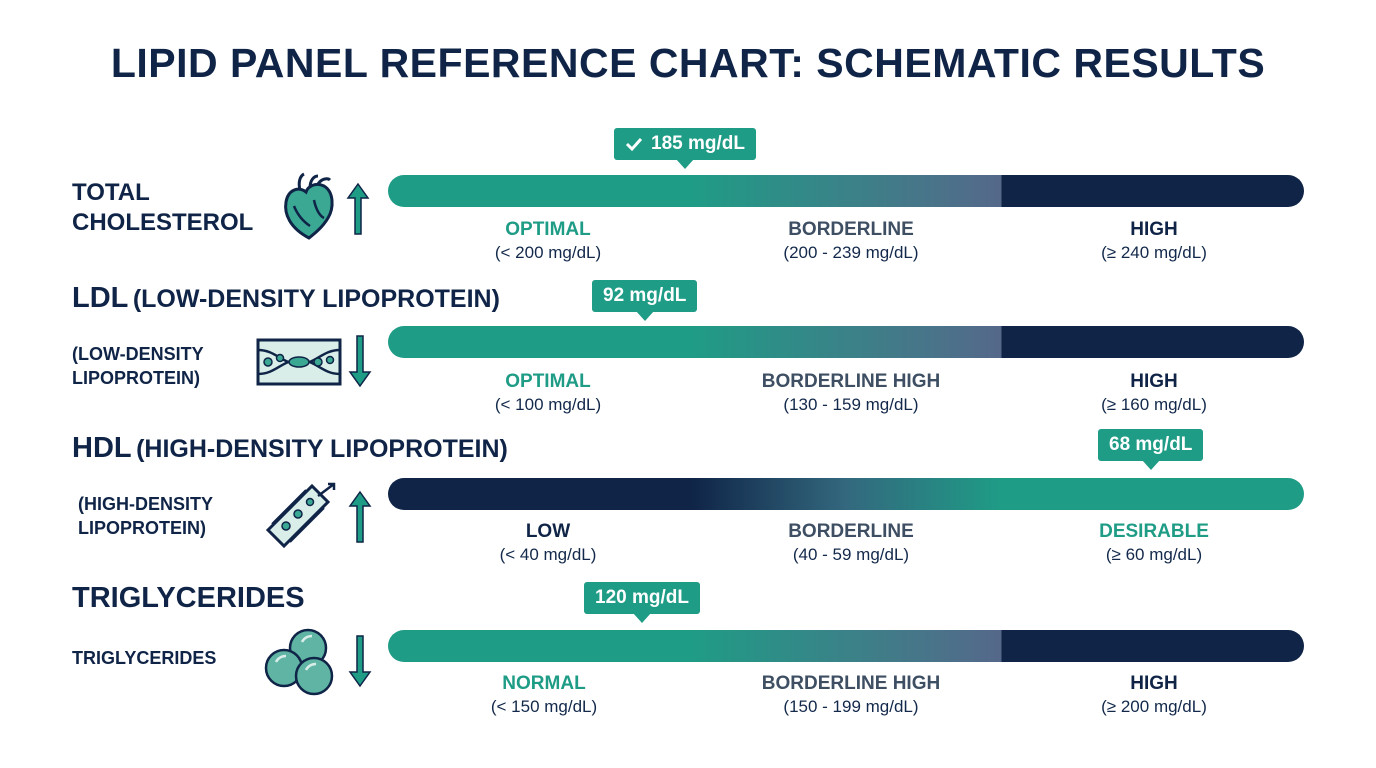 The height and width of the screenshot is (768, 1376). I want to click on heart-icon, so click(309, 206).